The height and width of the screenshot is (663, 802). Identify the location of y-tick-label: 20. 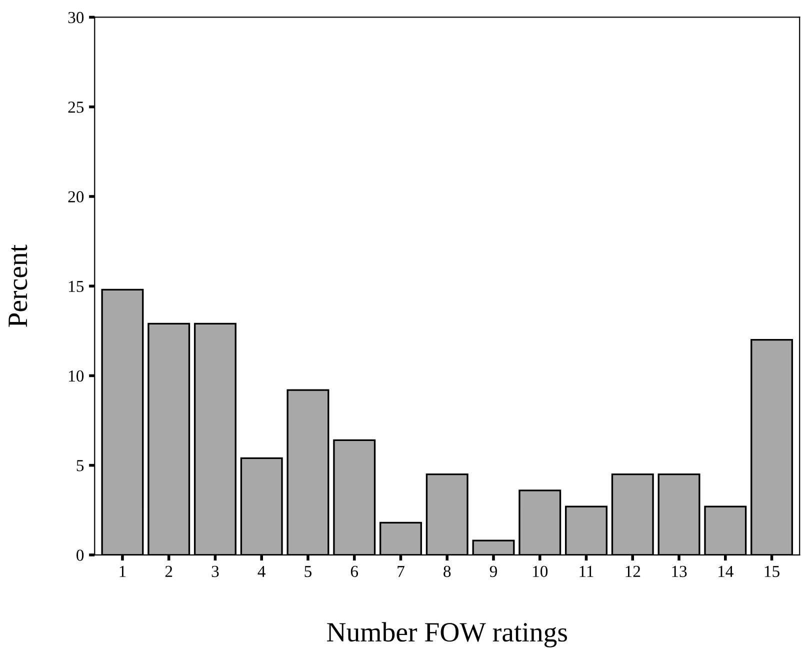
(76, 196).